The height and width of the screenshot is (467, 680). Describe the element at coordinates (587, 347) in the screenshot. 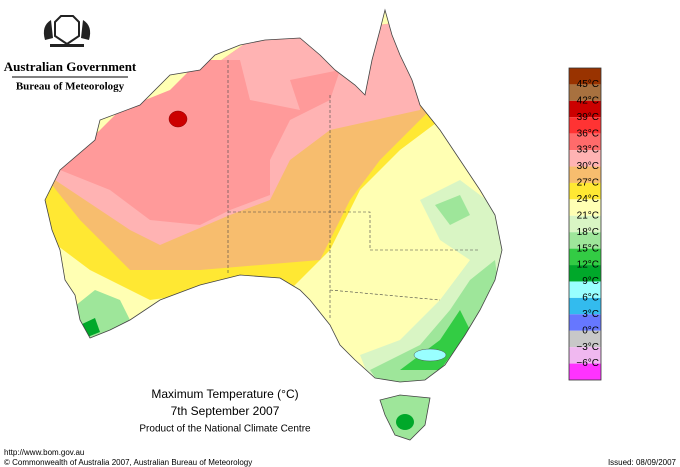

I see `legend-label: −3°C` at that location.